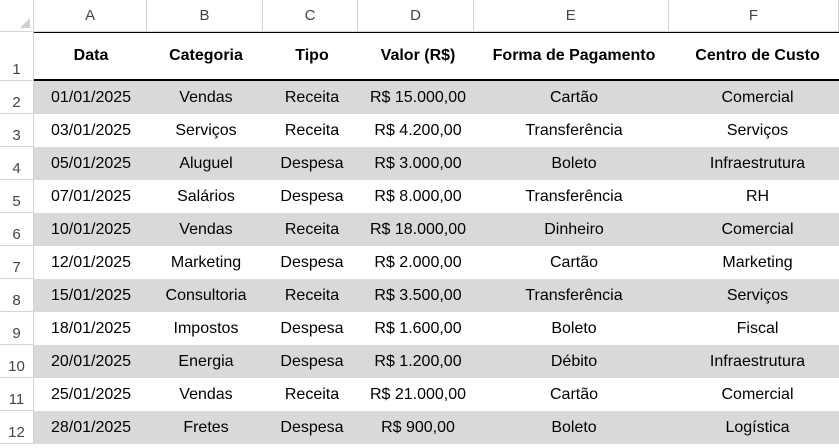 This screenshot has width=839, height=448. I want to click on cell-categoria: Energia, so click(206, 361).